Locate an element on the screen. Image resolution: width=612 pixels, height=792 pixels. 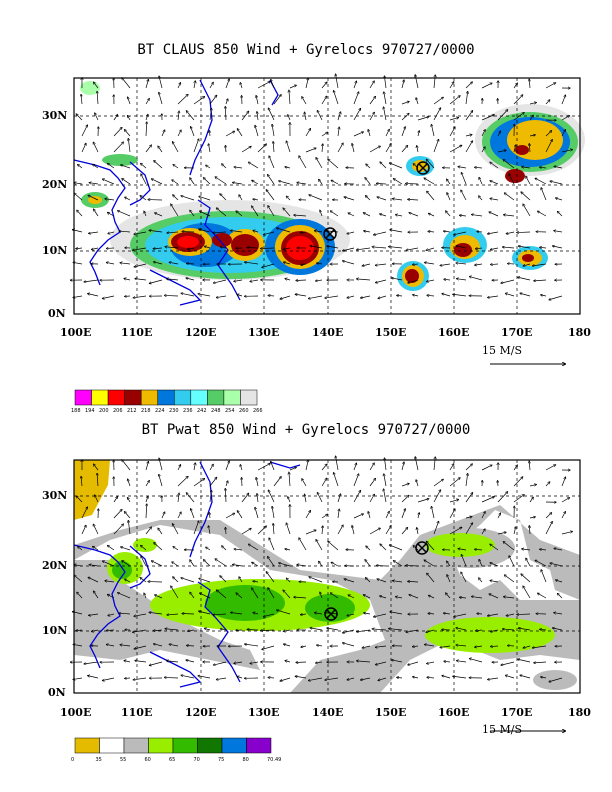
panel1-title: BT CLAUS 850 Wind + Gyrelocs 970727/0000 is located at coordinates (306, 50).